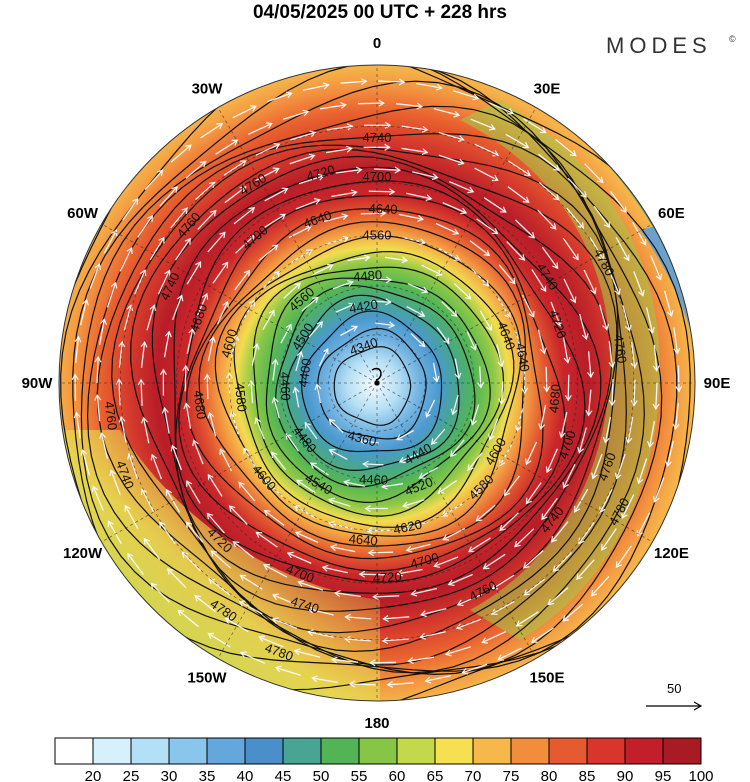 Image resolution: width=750 pixels, height=782 pixels. What do you see at coordinates (473, 775) in the screenshot?
I see `colorbar-label: 70` at bounding box center [473, 775].